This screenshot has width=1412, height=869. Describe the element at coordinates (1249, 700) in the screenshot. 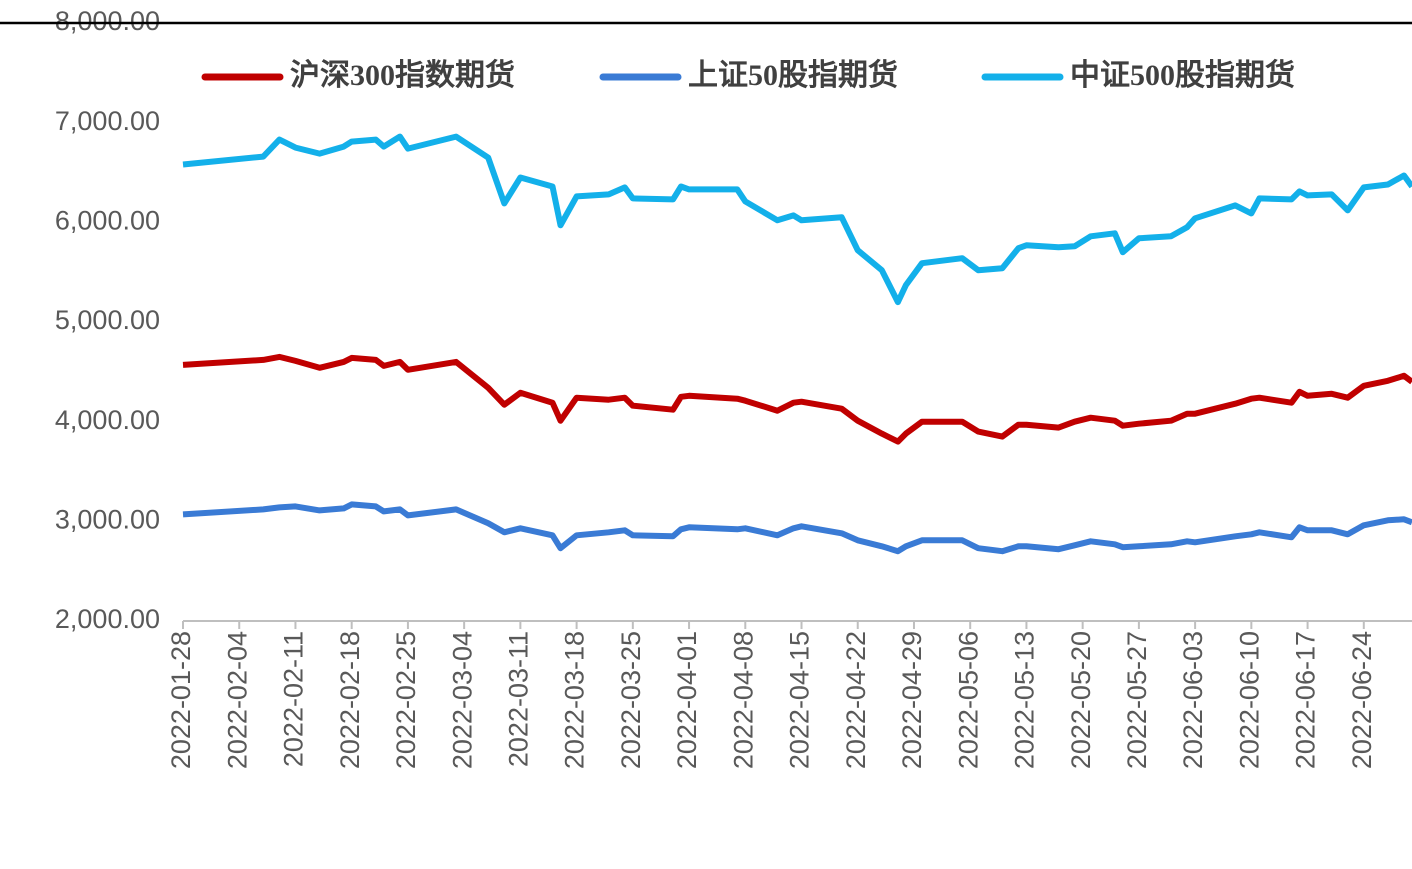

I see `x-tick-label: 2022-06-10` at that location.